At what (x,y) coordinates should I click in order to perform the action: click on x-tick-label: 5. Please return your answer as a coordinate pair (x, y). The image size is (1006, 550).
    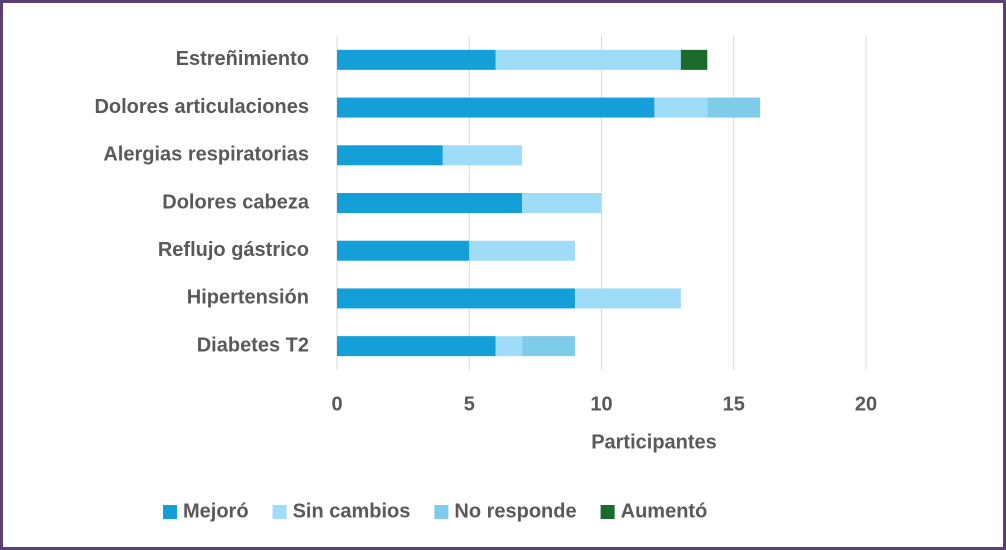
    Looking at the image, I should click on (469, 404).